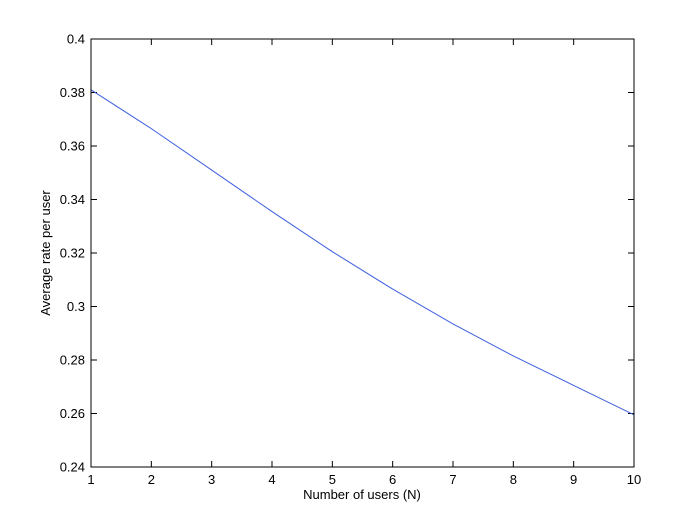  I want to click on x-tick-label: 10, so click(634, 479).